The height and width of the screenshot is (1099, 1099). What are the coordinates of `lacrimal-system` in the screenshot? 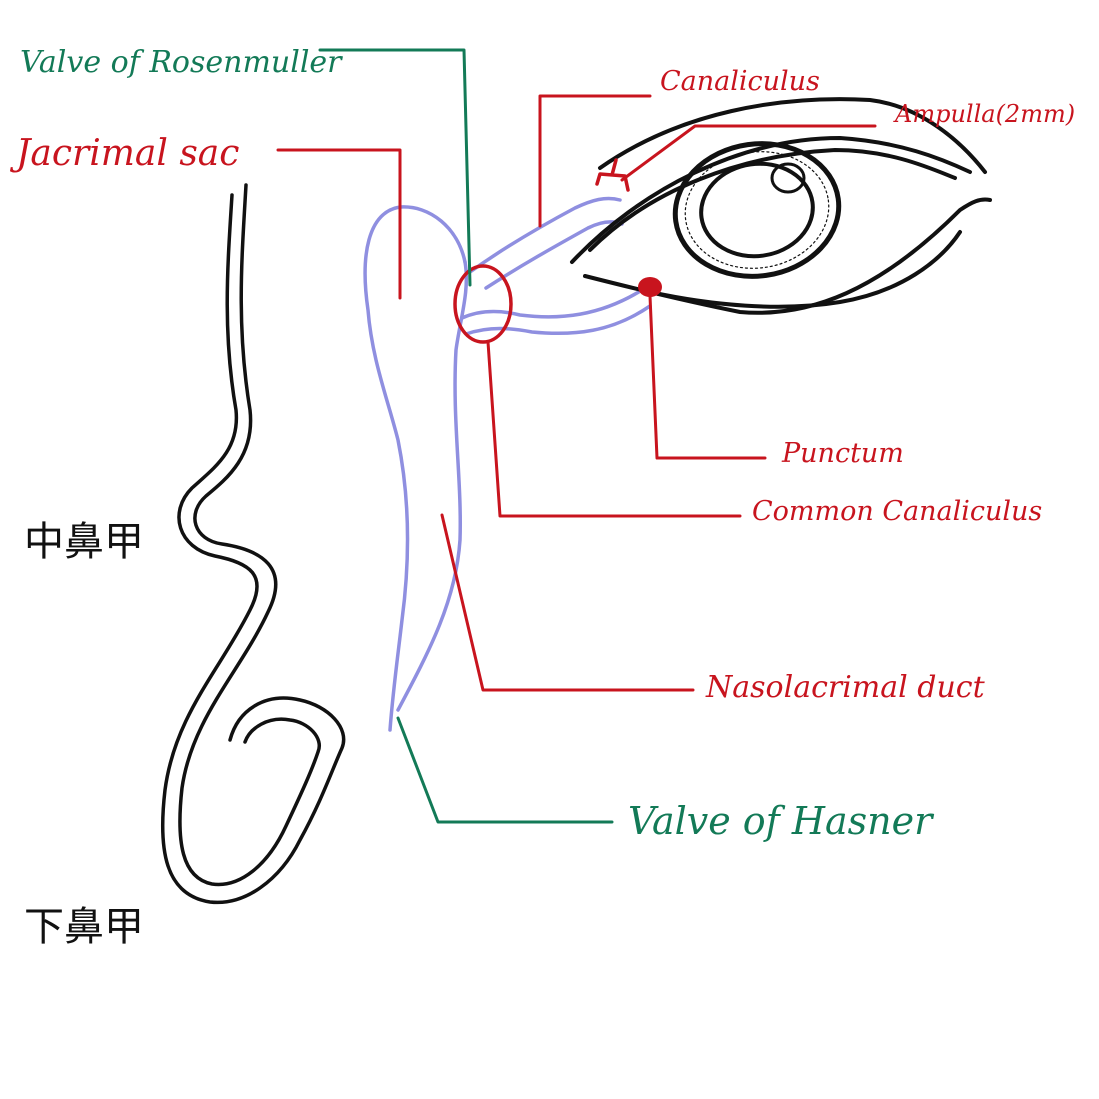 It's located at (507, 464).